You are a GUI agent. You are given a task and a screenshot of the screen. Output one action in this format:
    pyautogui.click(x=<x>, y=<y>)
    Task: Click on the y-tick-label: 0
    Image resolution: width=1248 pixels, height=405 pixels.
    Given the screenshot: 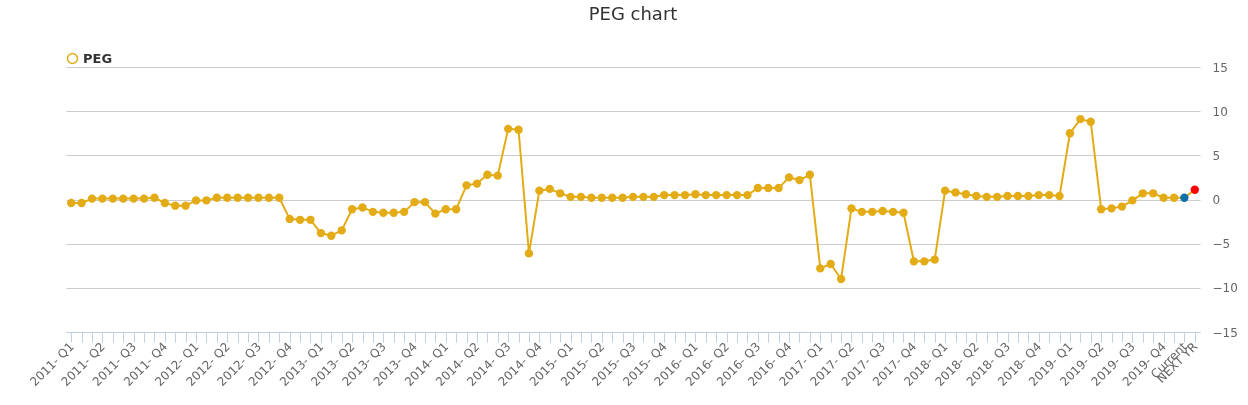 What is the action you would take?
    pyautogui.click(x=1216, y=200)
    